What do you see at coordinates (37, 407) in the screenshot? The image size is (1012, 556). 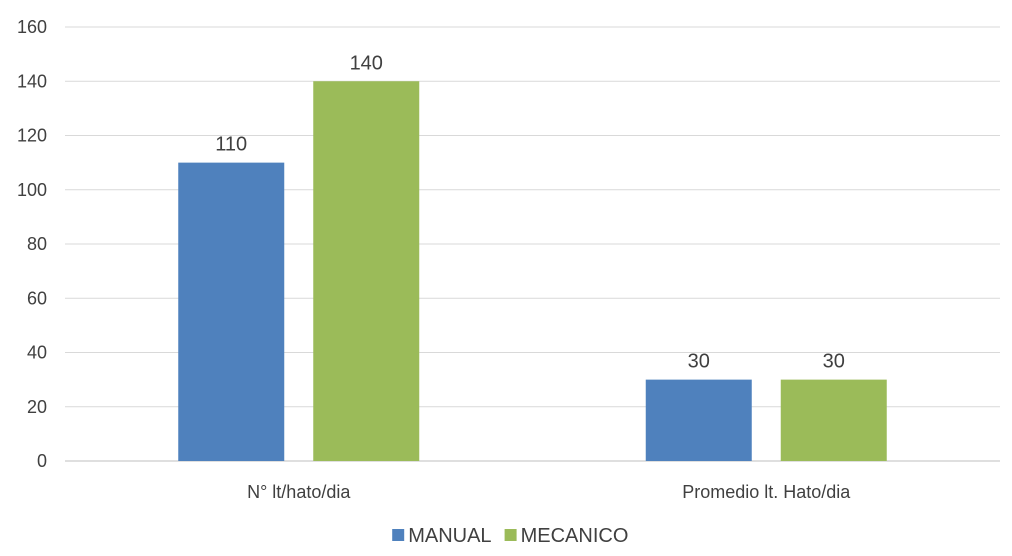 I see `y-tick-label: 20` at bounding box center [37, 407].